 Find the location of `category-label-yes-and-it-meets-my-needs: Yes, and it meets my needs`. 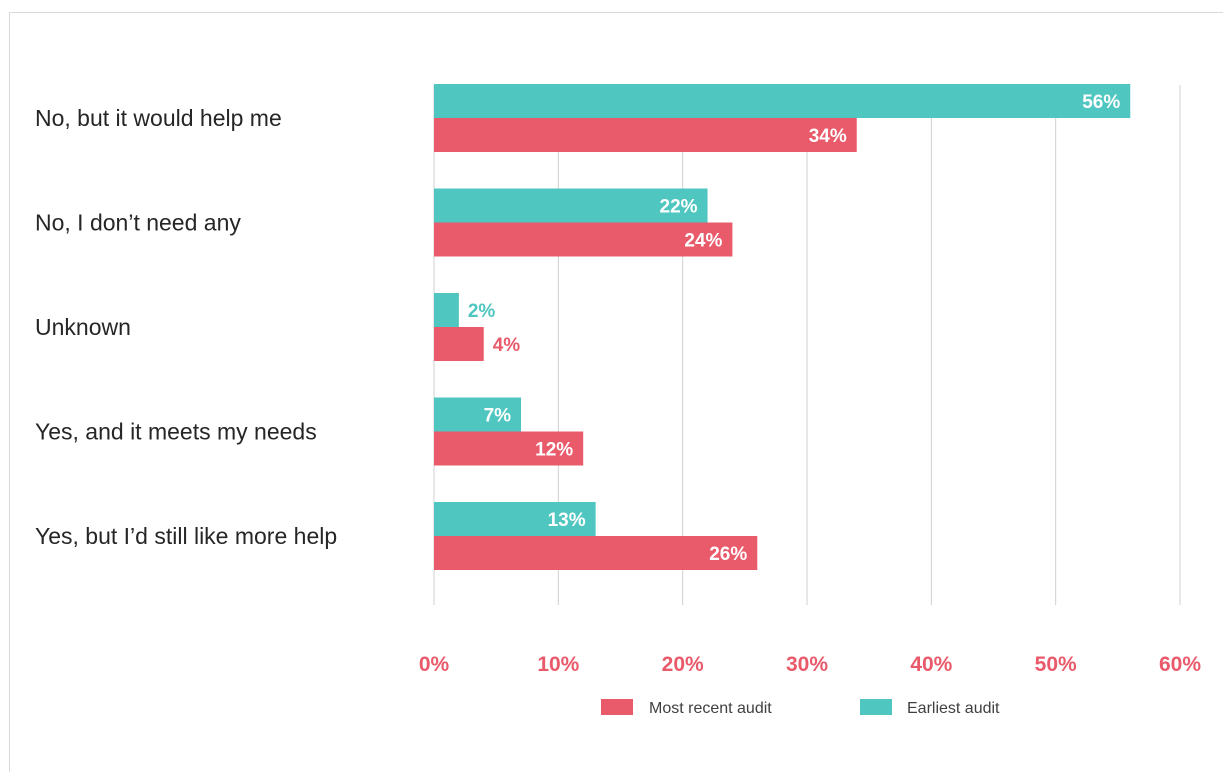

category-label-yes-and-it-meets-my-needs: Yes, and it meets my needs is located at coordinates (176, 432).